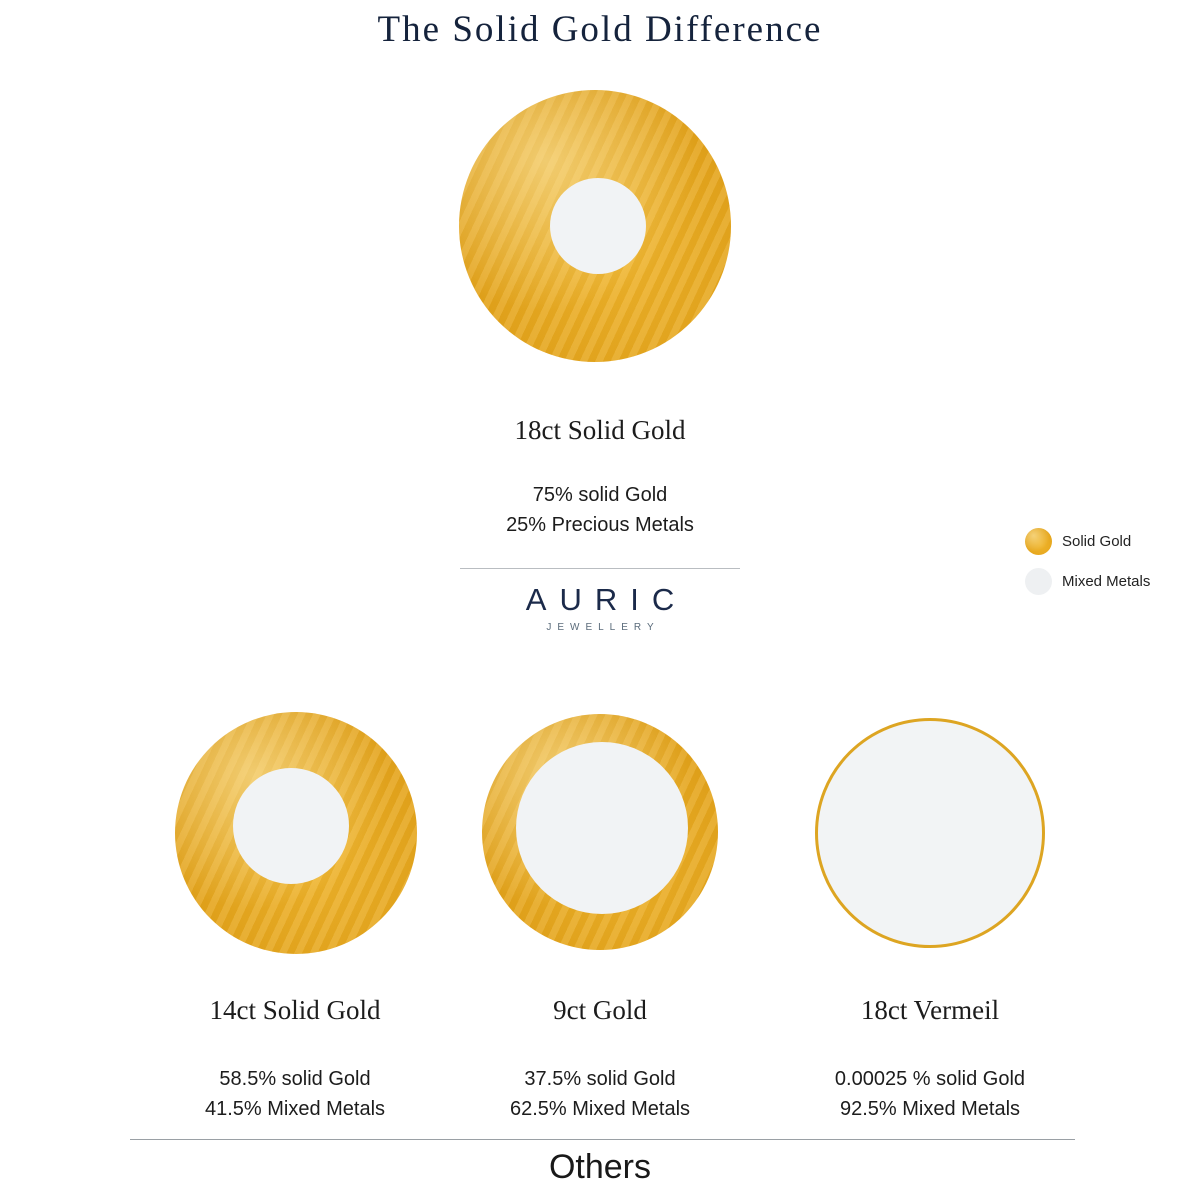  Describe the element at coordinates (598, 226) in the screenshot. I see `donut-18ct-mixed-core` at that location.